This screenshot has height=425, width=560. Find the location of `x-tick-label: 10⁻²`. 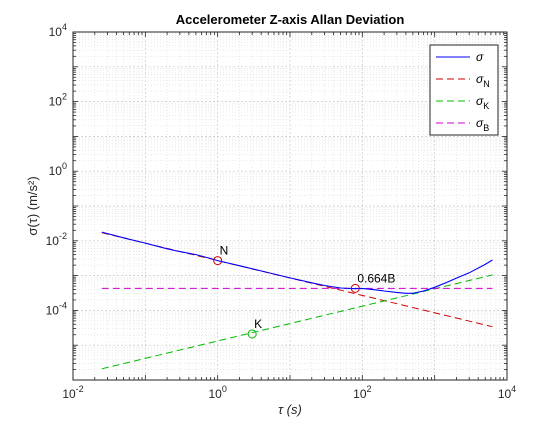

x-tick-label: 10⁻² is located at coordinates (72, 392).